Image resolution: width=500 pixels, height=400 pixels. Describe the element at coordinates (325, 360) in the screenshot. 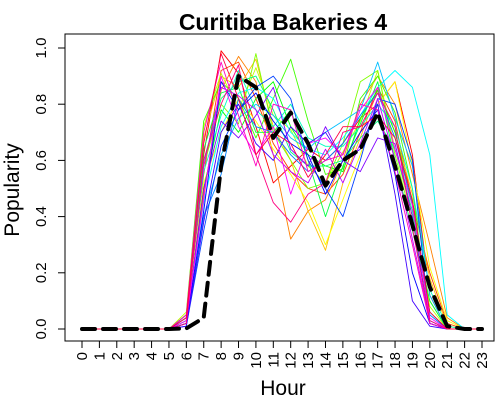

I see `x-tick-label: 14` at that location.